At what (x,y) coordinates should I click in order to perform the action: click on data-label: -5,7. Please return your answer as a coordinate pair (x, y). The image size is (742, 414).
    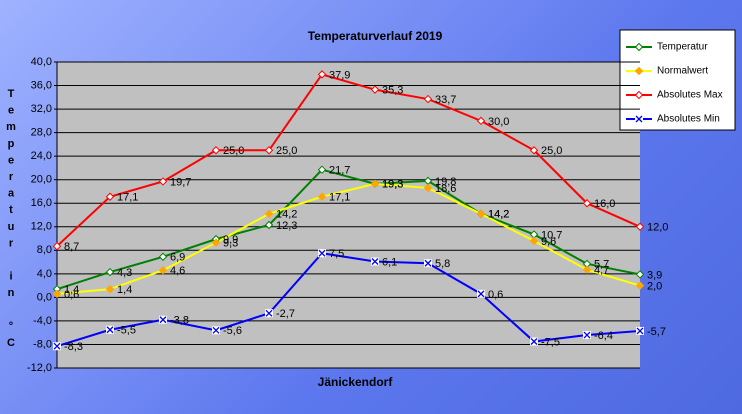
    Looking at the image, I should click on (656, 332).